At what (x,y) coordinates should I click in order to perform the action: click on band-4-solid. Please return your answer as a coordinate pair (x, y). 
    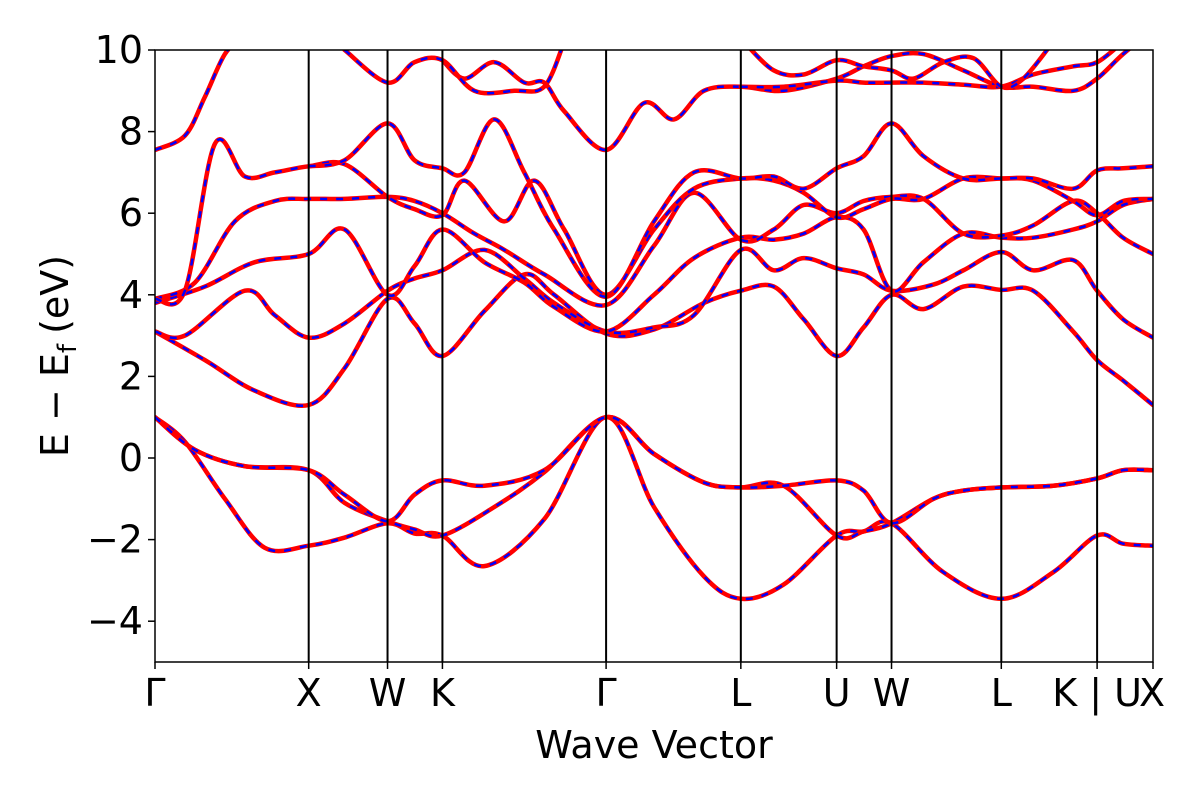
    Looking at the image, I should click on (654, 340).